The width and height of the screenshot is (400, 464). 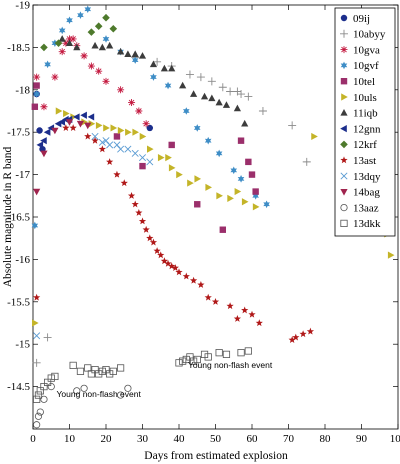 I want to click on y-tick-label: -19, so click(x=22, y=6).